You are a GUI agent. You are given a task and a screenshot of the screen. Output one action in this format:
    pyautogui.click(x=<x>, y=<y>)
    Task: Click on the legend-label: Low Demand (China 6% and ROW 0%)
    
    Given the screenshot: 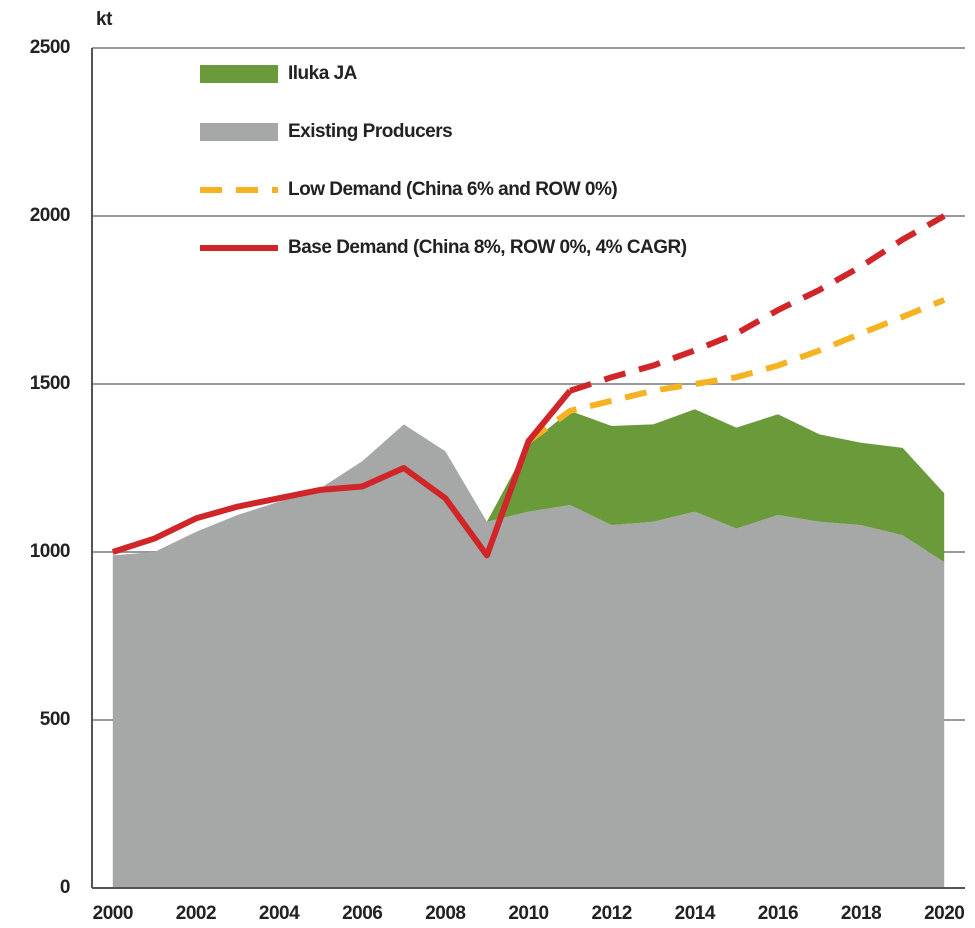 What is the action you would take?
    pyautogui.click(x=452, y=189)
    